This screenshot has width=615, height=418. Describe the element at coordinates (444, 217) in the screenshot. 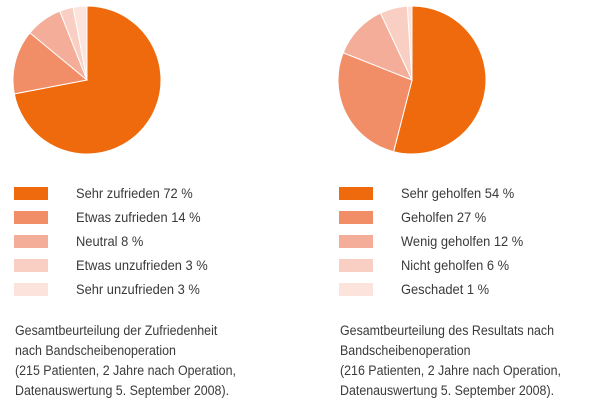

I see `legend-label: Geholfen 27 %` at that location.